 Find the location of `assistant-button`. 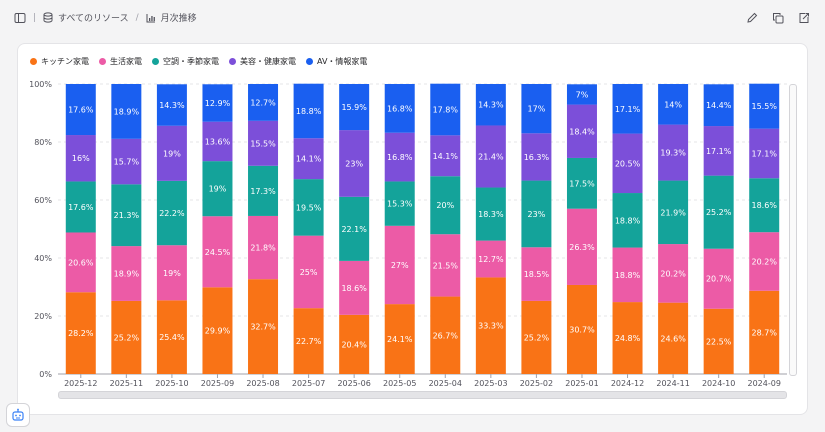

assistant-button is located at coordinates (18, 415).